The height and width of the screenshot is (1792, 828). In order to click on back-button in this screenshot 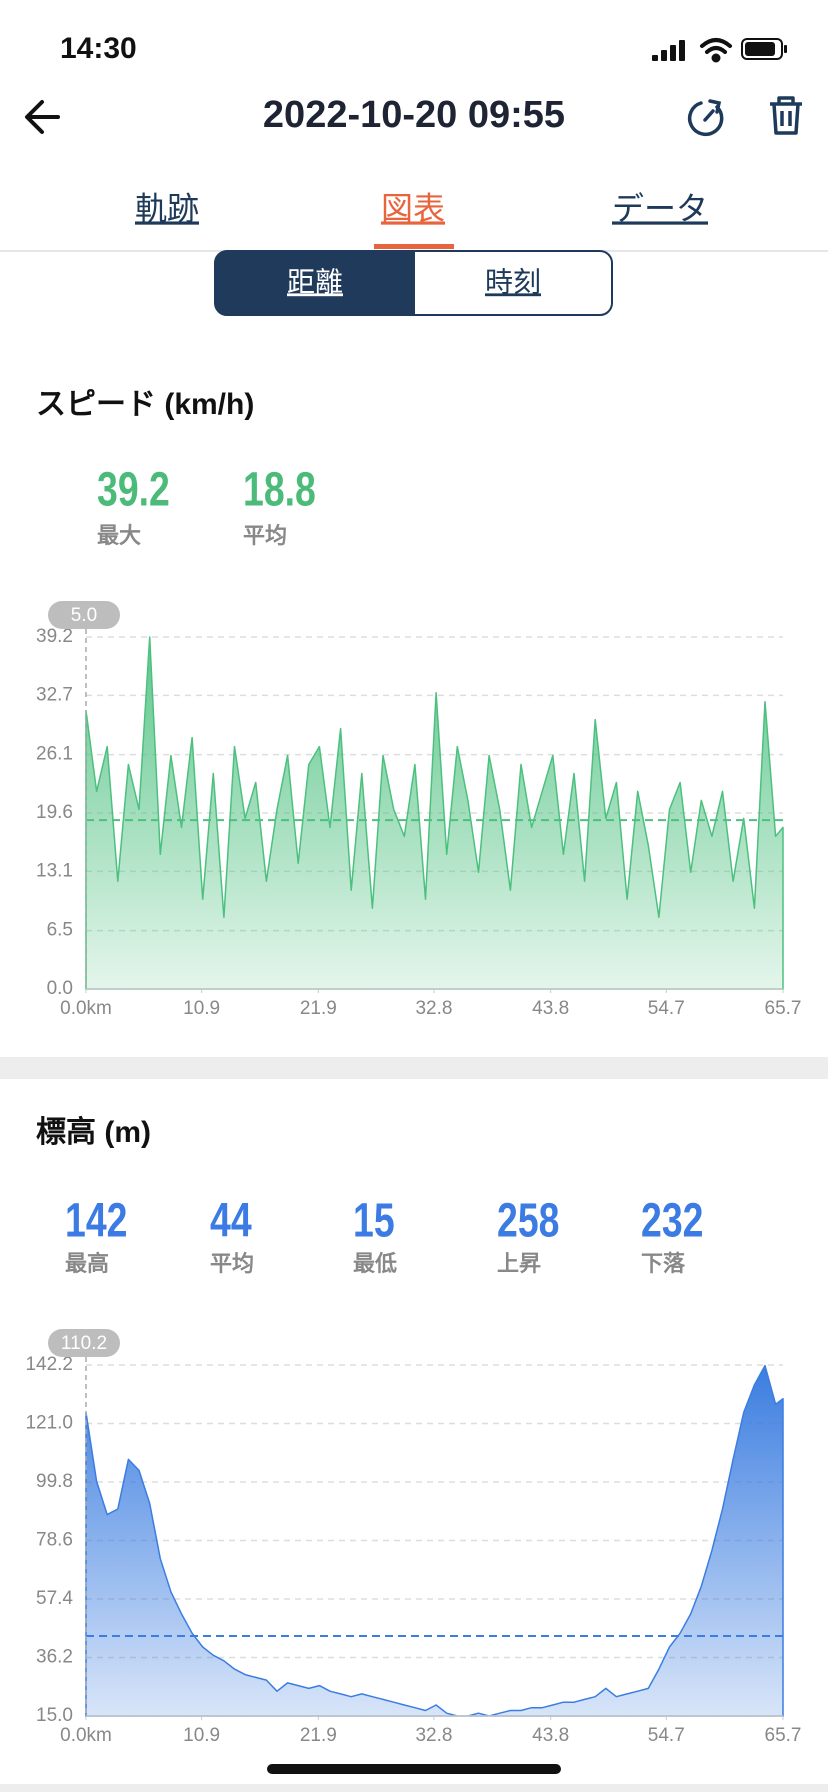, I will do `click(42, 117)`.